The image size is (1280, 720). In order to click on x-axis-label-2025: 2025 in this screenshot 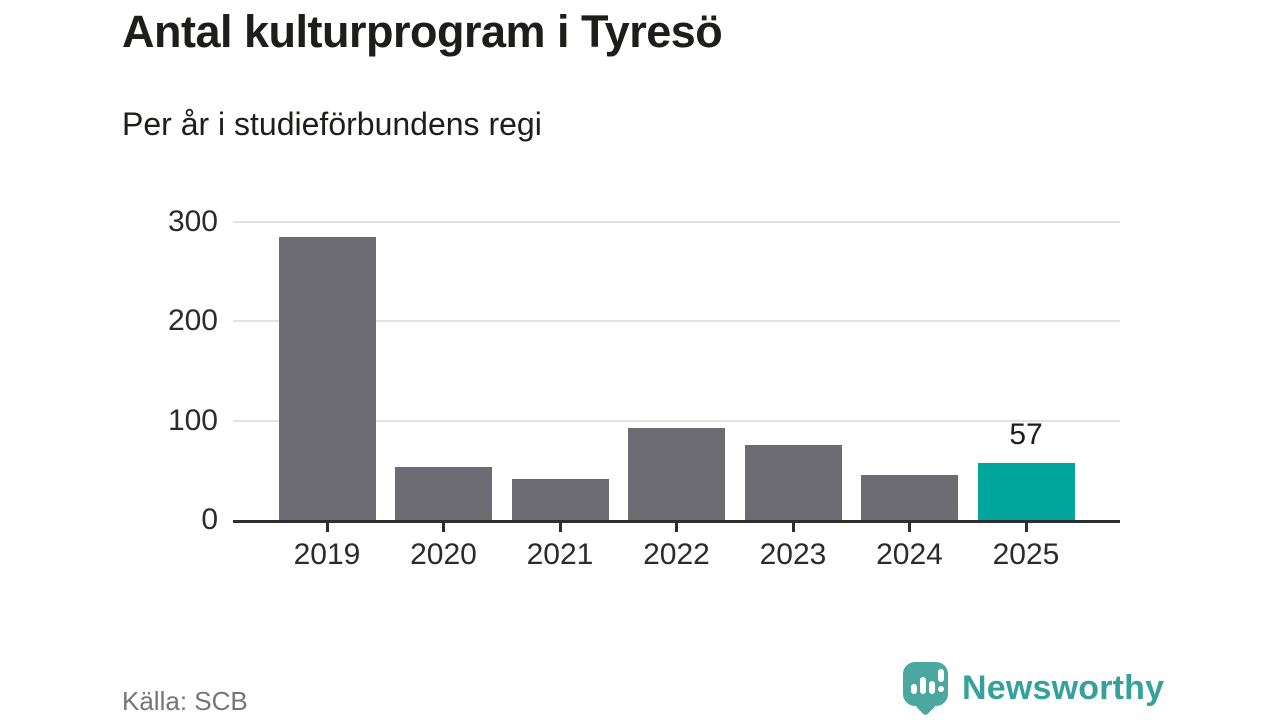, I will do `click(1026, 554)`.